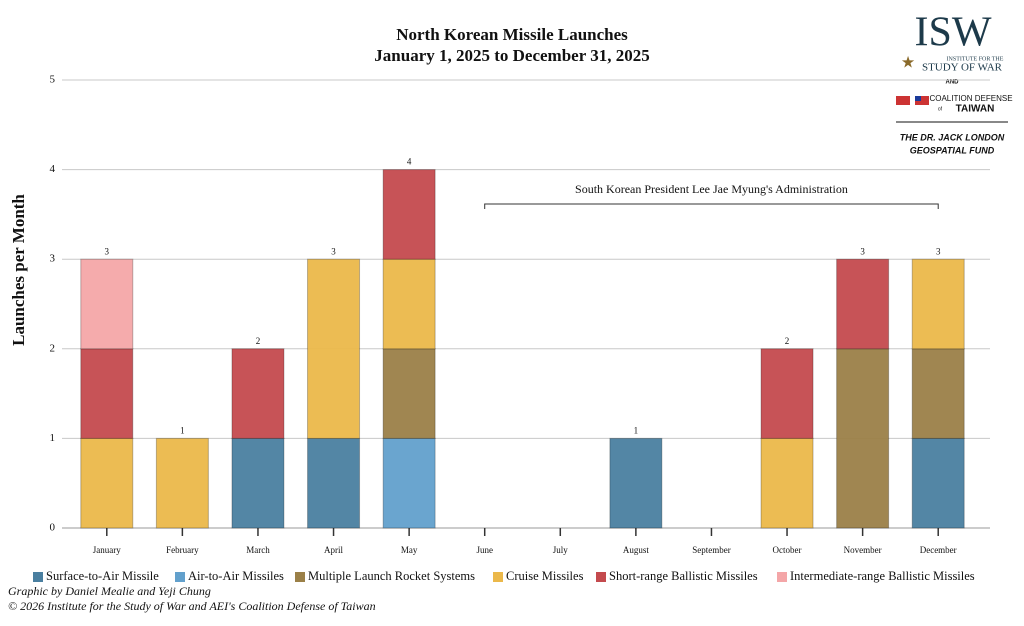  I want to click on x-tick-label: August, so click(636, 550).